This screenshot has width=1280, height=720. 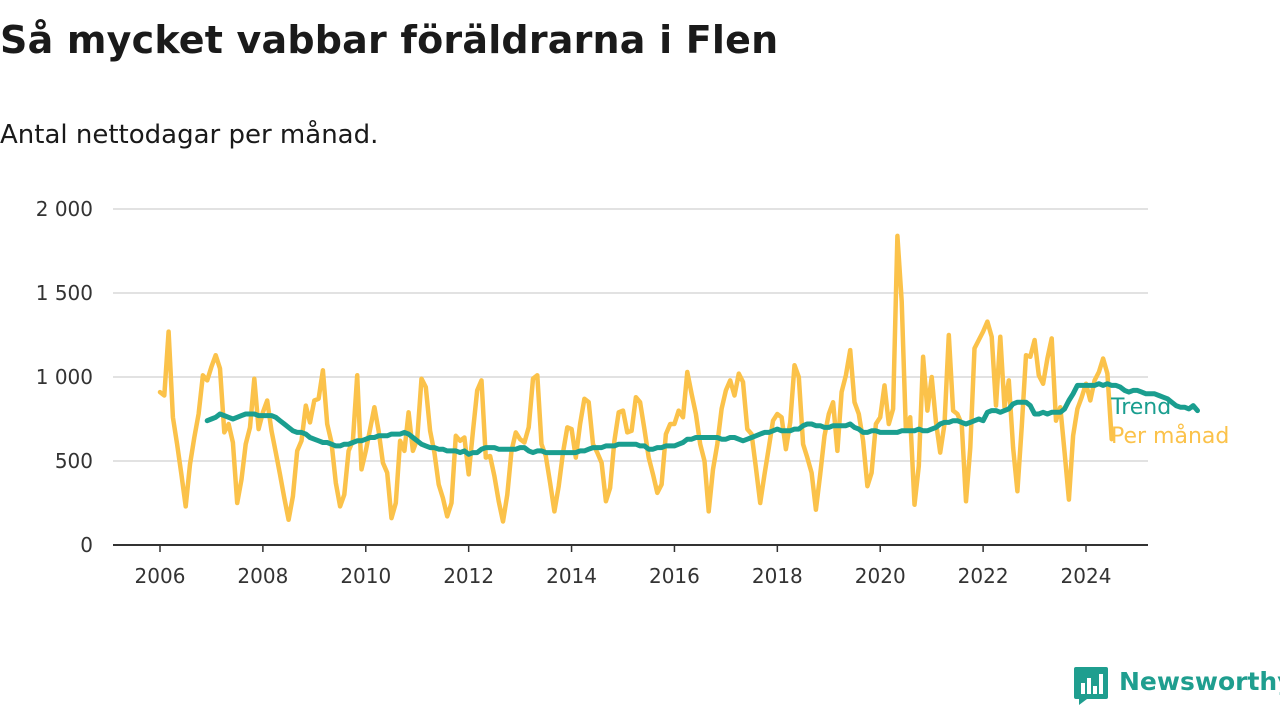 What do you see at coordinates (160, 576) in the screenshot?
I see `x-tick-label: 2006` at bounding box center [160, 576].